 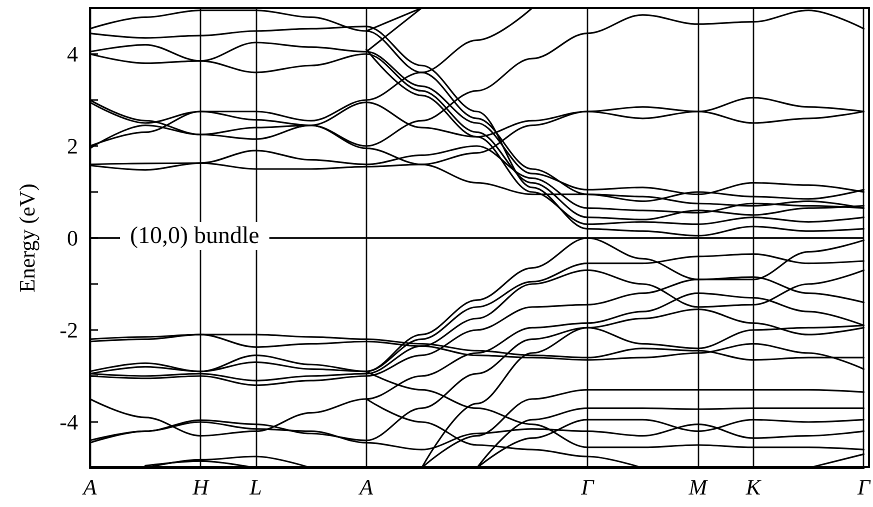 I want to click on y-tick-label: 2, so click(x=72, y=146).